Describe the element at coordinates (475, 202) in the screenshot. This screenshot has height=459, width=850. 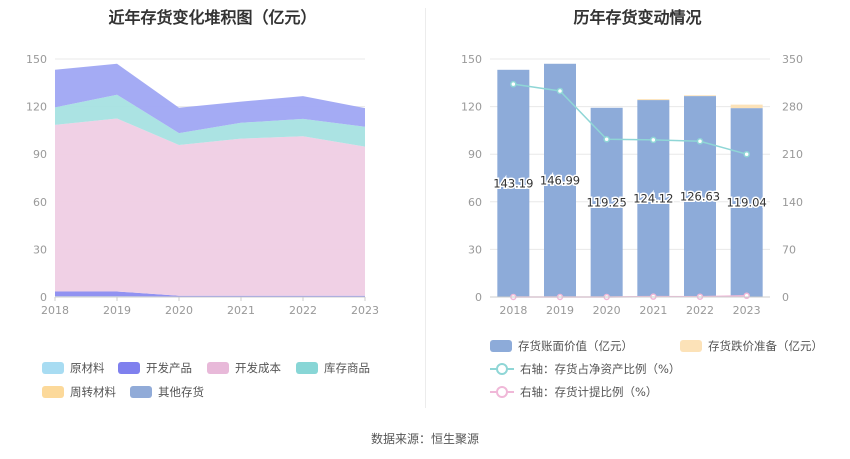
I see `y-left-tick-label: 60` at that location.